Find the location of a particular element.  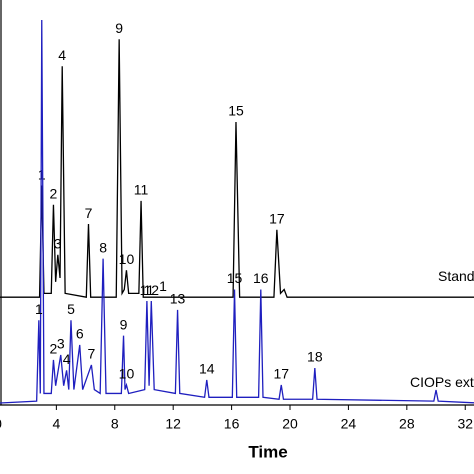

x-tick-label: 32 is located at coordinates (465, 424).